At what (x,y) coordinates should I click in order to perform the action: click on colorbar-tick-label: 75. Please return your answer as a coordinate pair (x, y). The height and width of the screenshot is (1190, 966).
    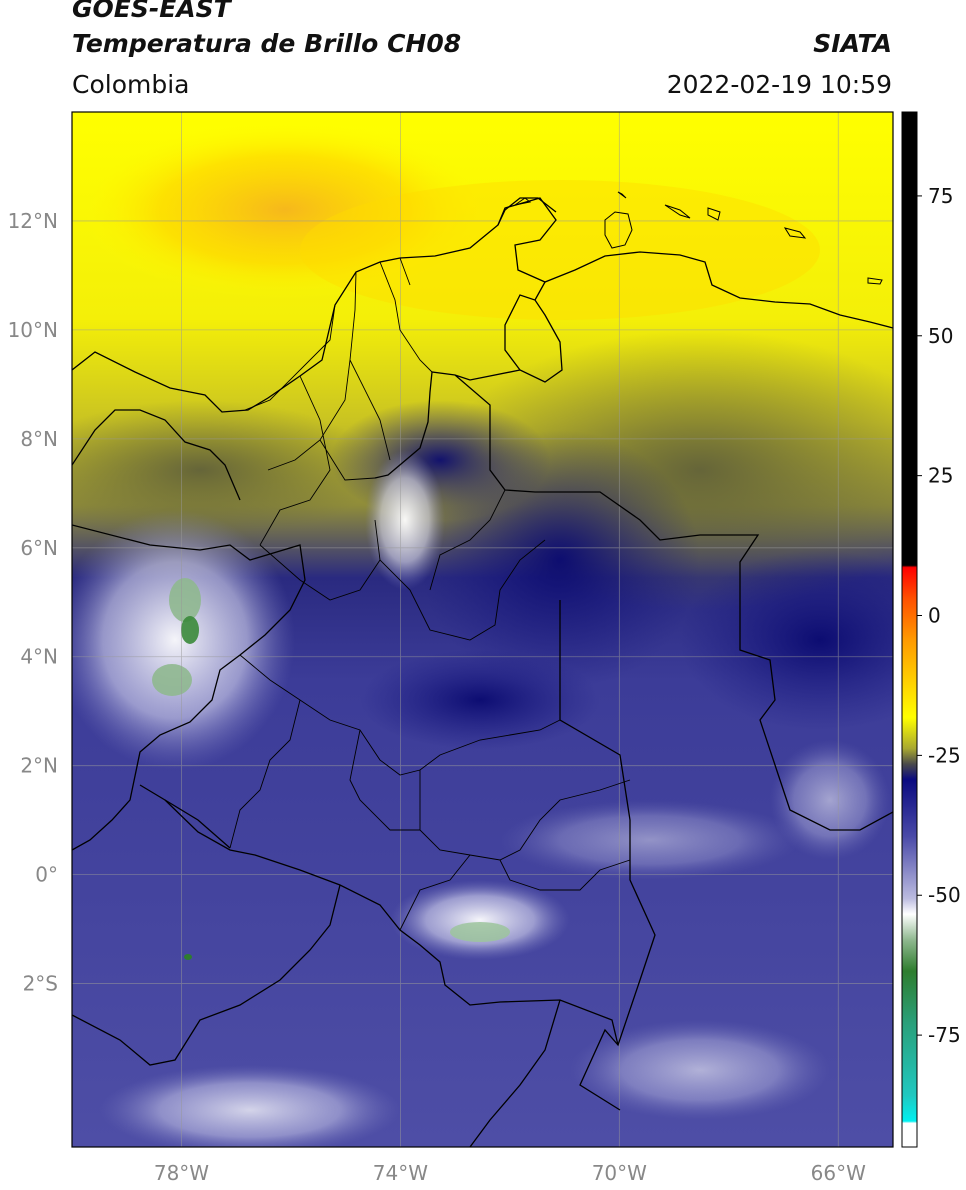
    Looking at the image, I should click on (940, 196).